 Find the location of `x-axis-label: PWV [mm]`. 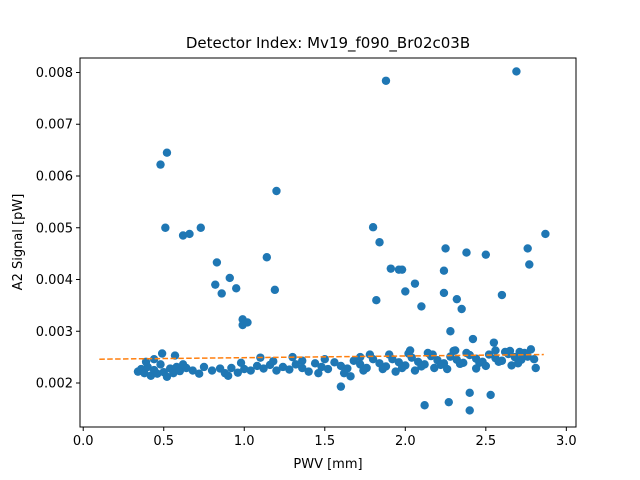

x-axis-label: PWV [mm] is located at coordinates (327, 464).